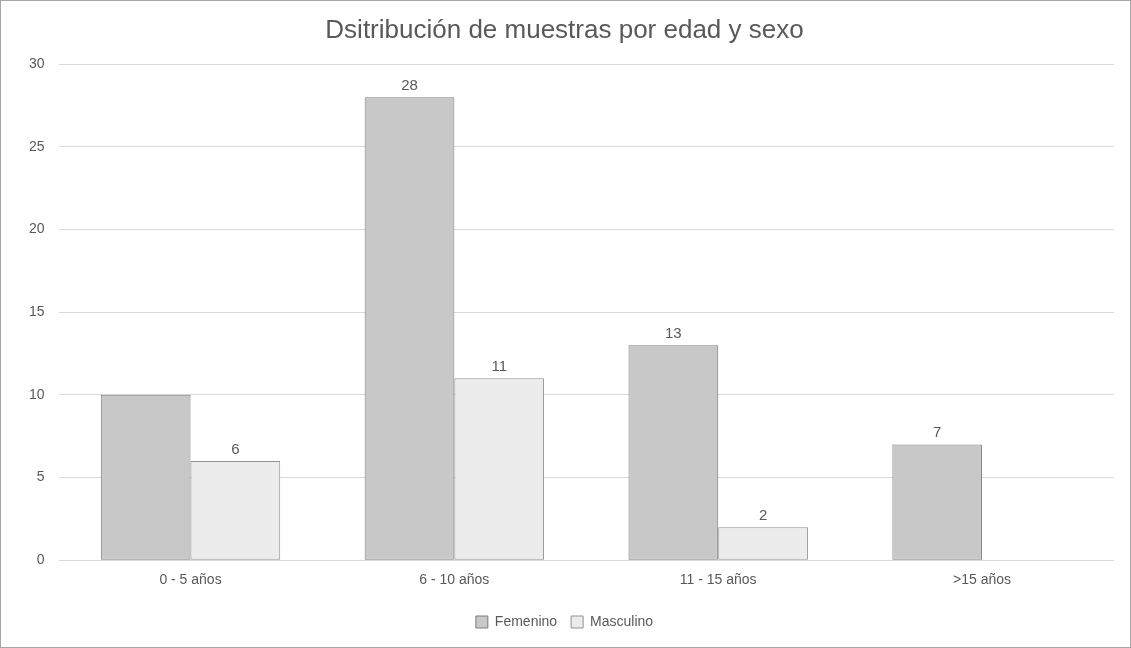 The width and height of the screenshot is (1131, 648). Describe the element at coordinates (526, 620) in the screenshot. I see `legend-label: Femenino` at that location.